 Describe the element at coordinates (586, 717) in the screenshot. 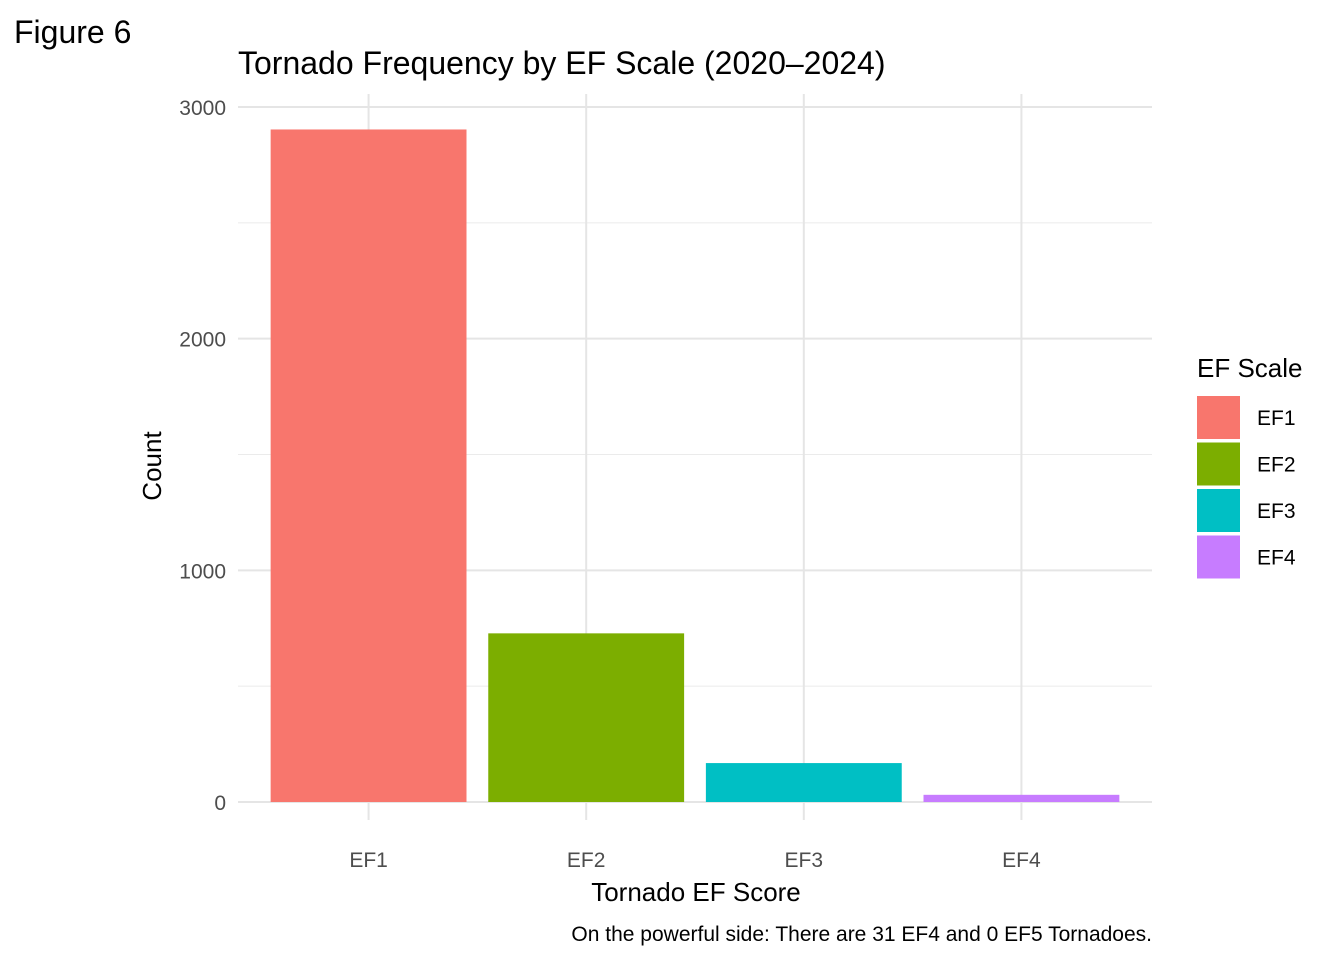

I see `bar-ef2` at that location.